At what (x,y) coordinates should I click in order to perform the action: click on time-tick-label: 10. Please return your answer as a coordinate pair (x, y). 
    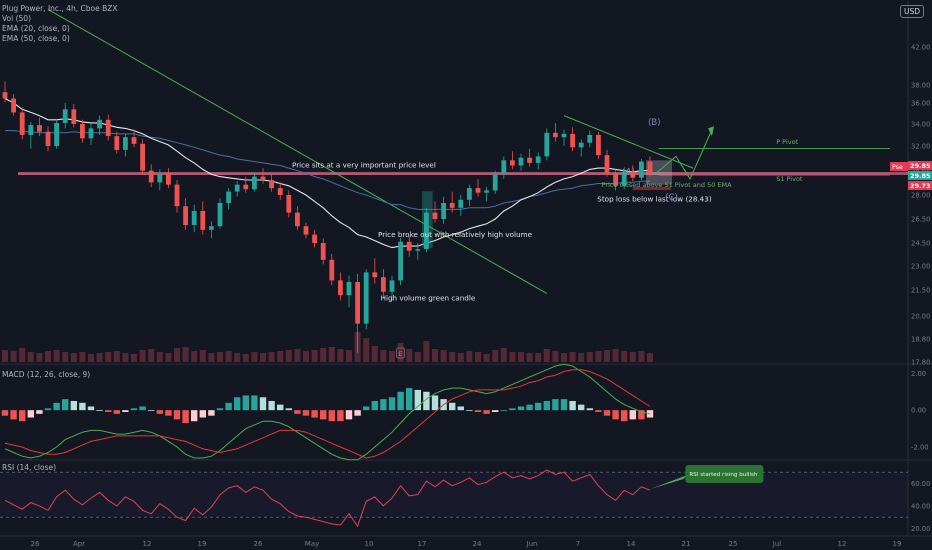
    Looking at the image, I should click on (369, 544).